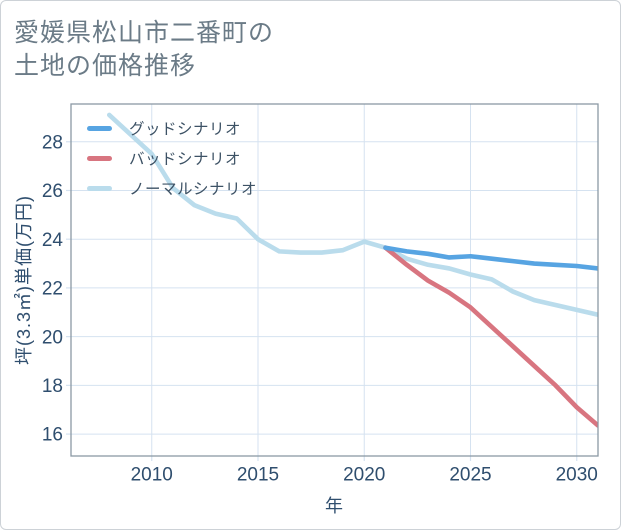 The height and width of the screenshot is (530, 621). I want to click on chart-title-line2: 土地の価格推移, so click(105, 66).